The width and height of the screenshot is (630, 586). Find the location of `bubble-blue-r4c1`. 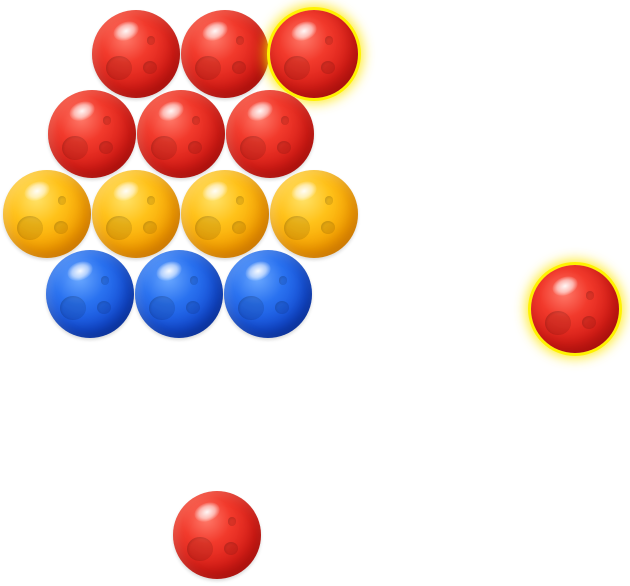

bubble-blue-r4c1 is located at coordinates (90, 294).